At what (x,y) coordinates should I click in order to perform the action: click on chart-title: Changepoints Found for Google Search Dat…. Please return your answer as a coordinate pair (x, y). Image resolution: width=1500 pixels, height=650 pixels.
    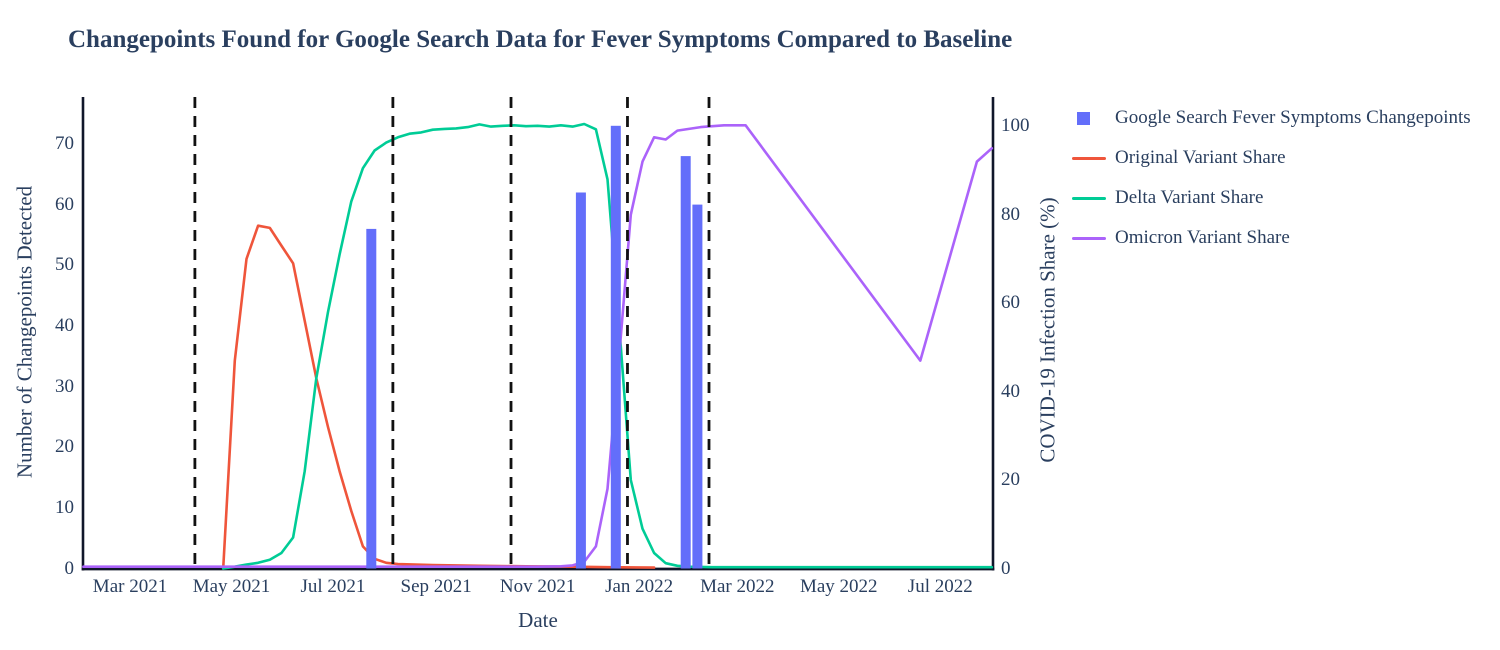
    Looking at the image, I should click on (540, 39).